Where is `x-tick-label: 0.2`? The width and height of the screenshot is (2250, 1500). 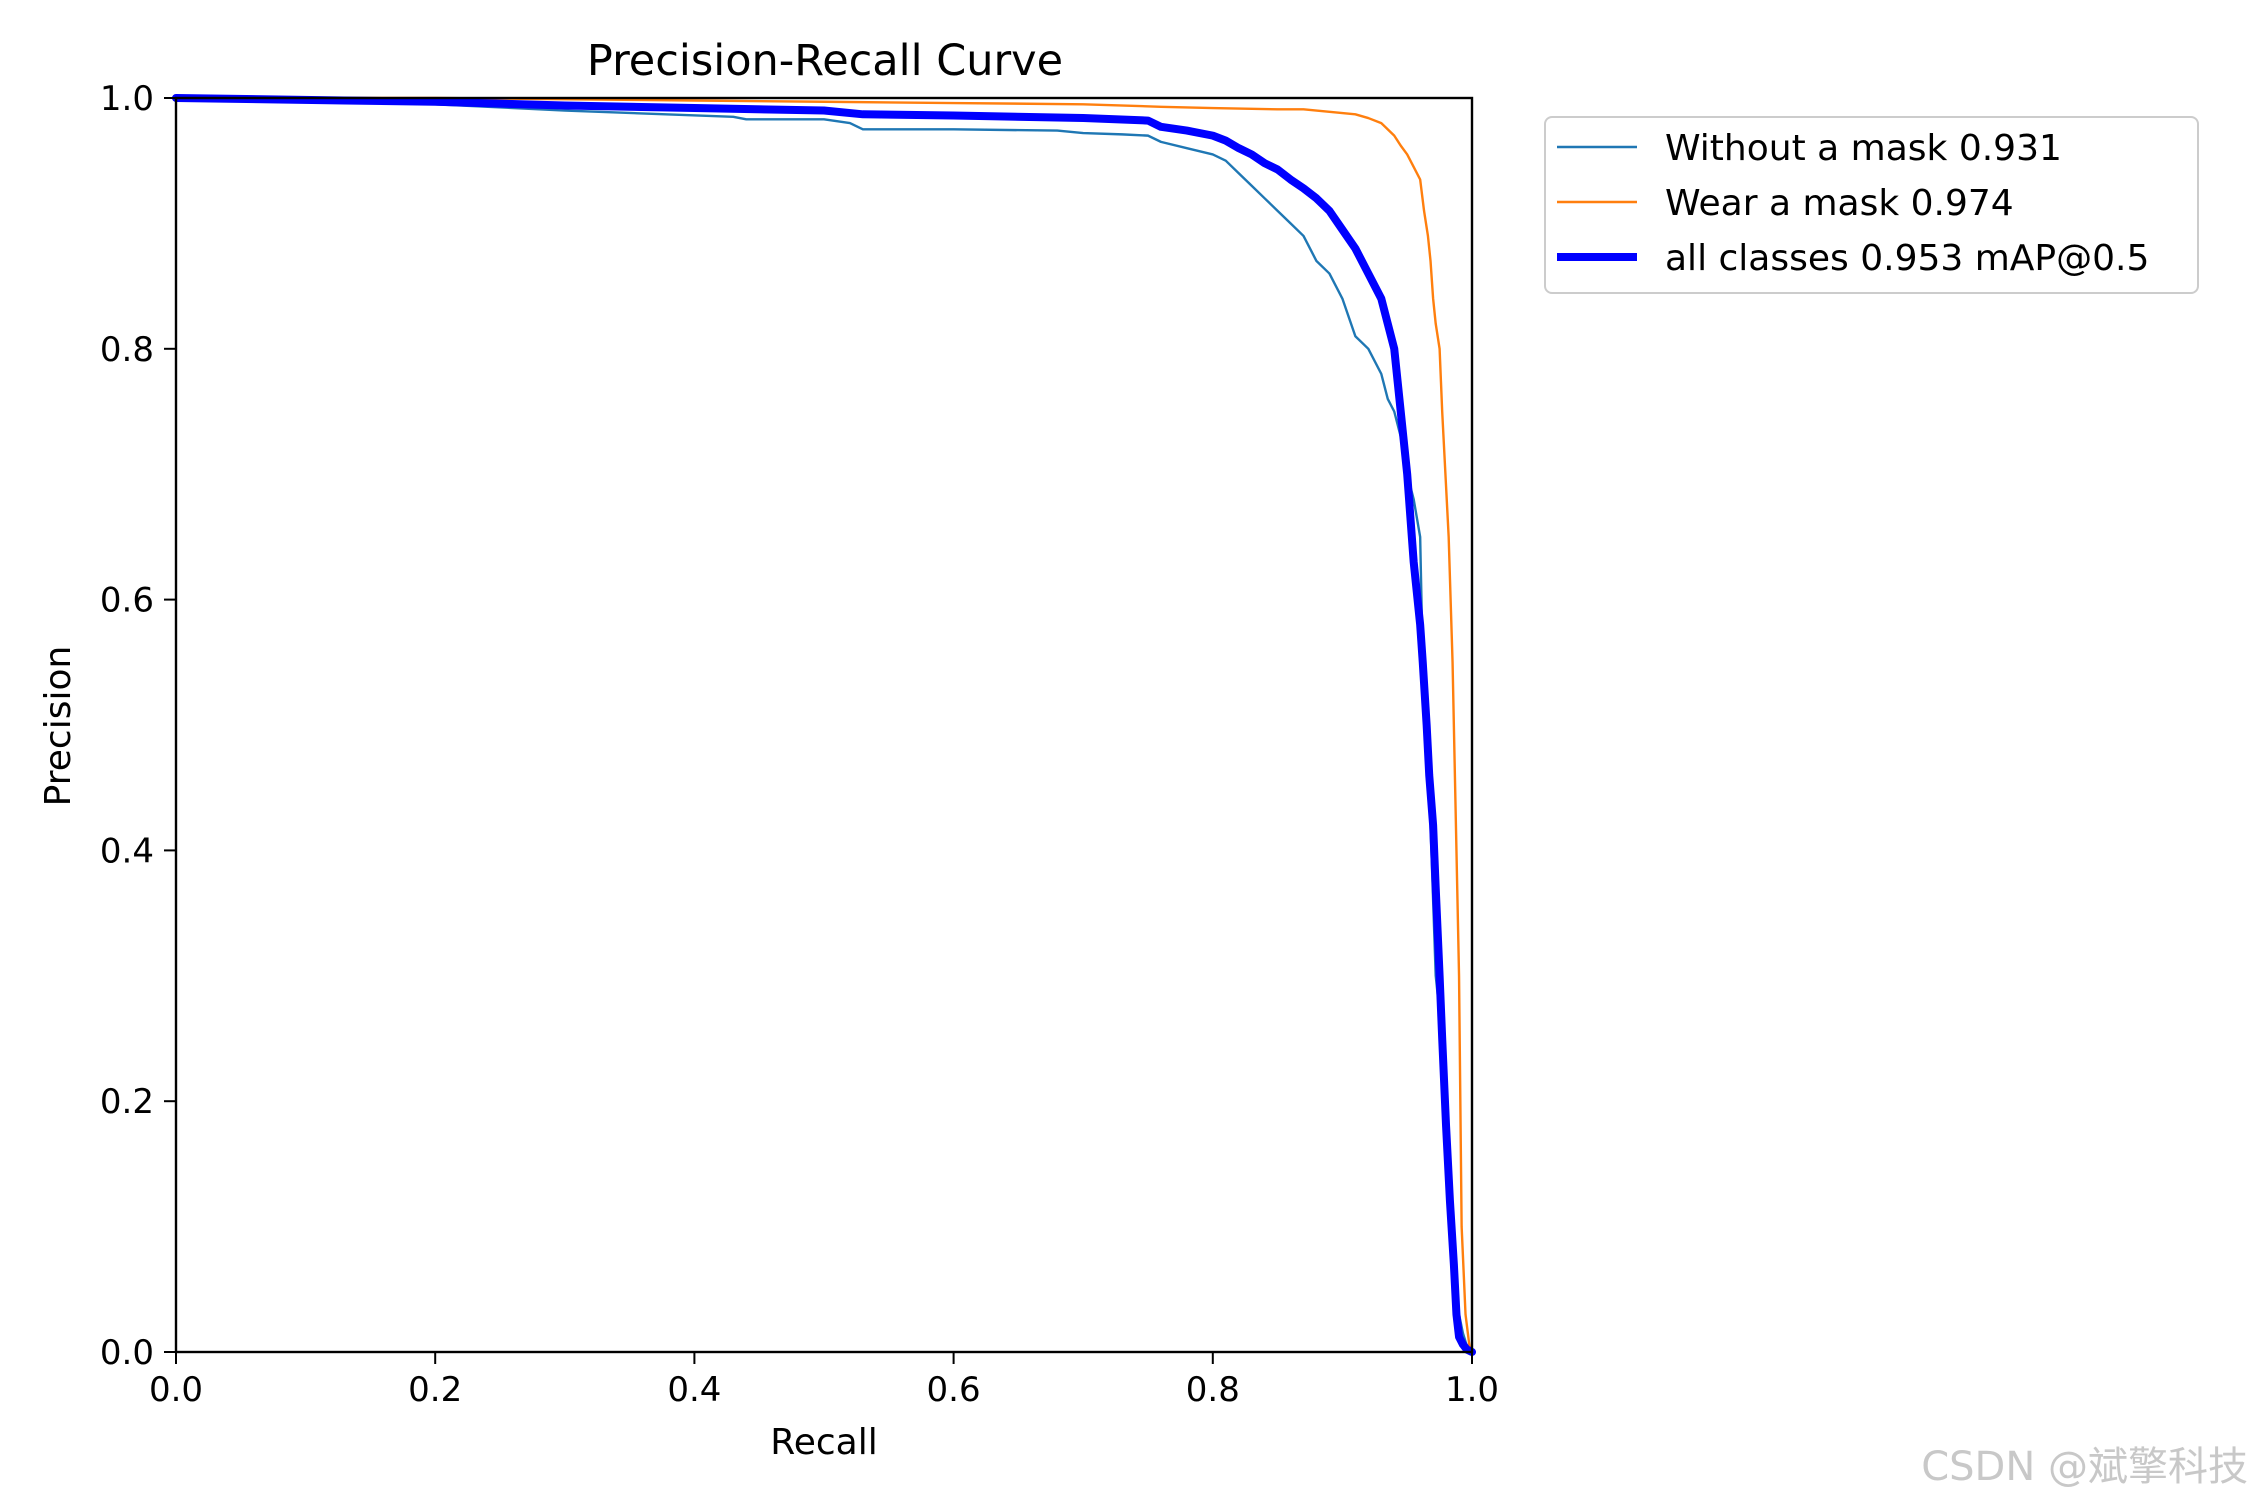 x-tick-label: 0.2 is located at coordinates (435, 1390).